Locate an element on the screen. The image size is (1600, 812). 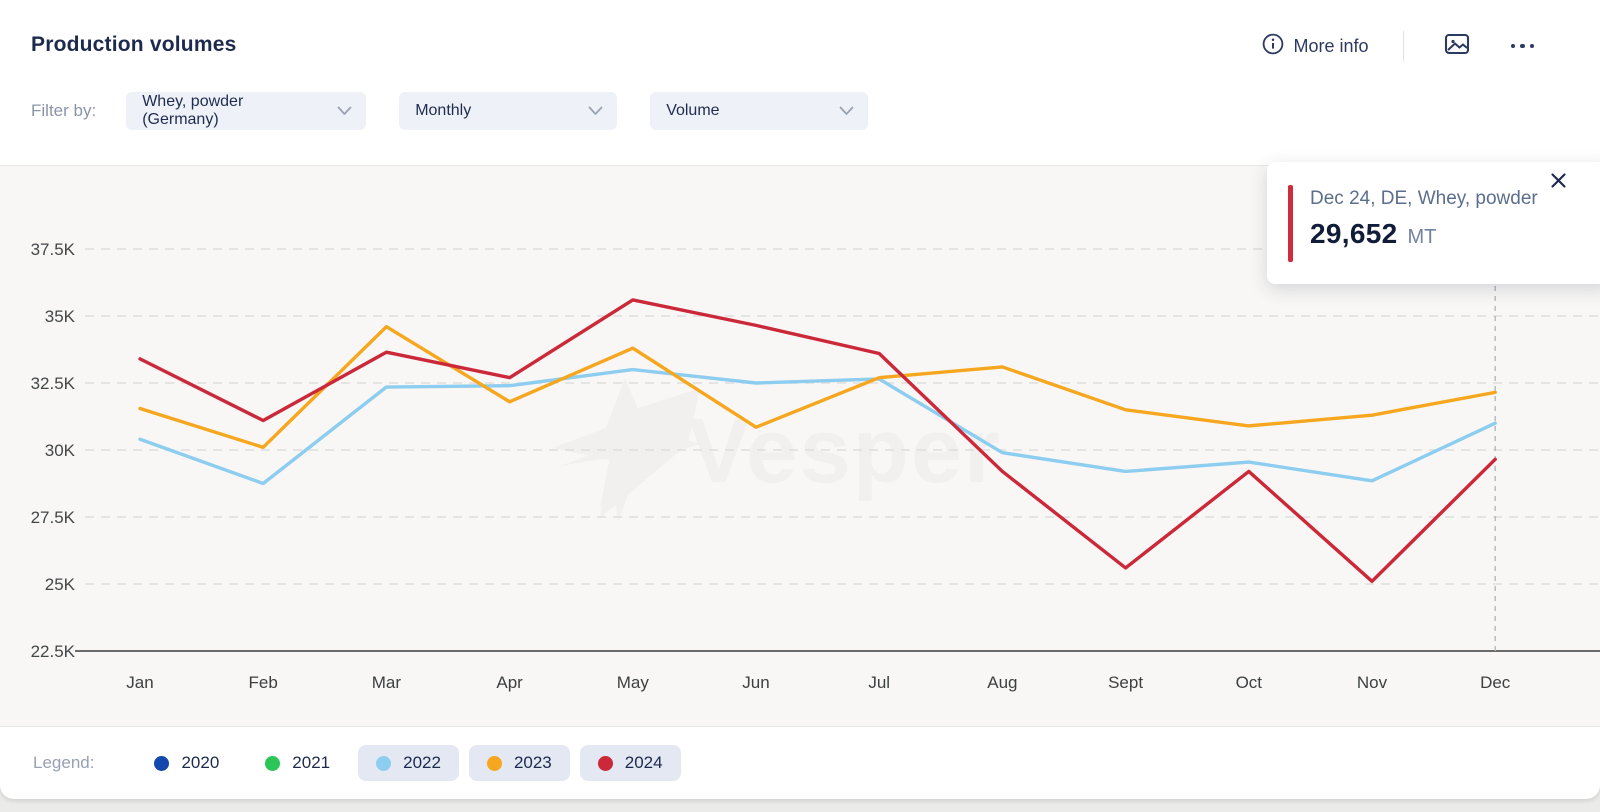
x-tick-label: Jul is located at coordinates (879, 682).